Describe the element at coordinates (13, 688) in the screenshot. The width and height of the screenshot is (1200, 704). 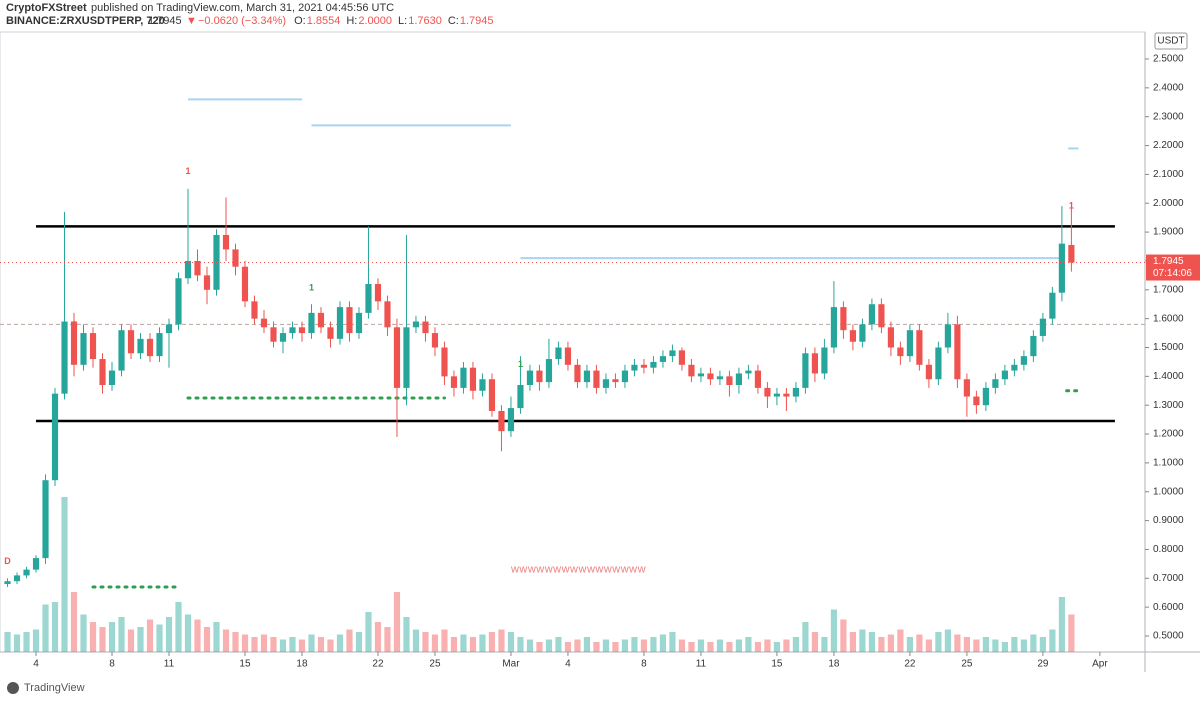
I see `brand-logo` at that location.